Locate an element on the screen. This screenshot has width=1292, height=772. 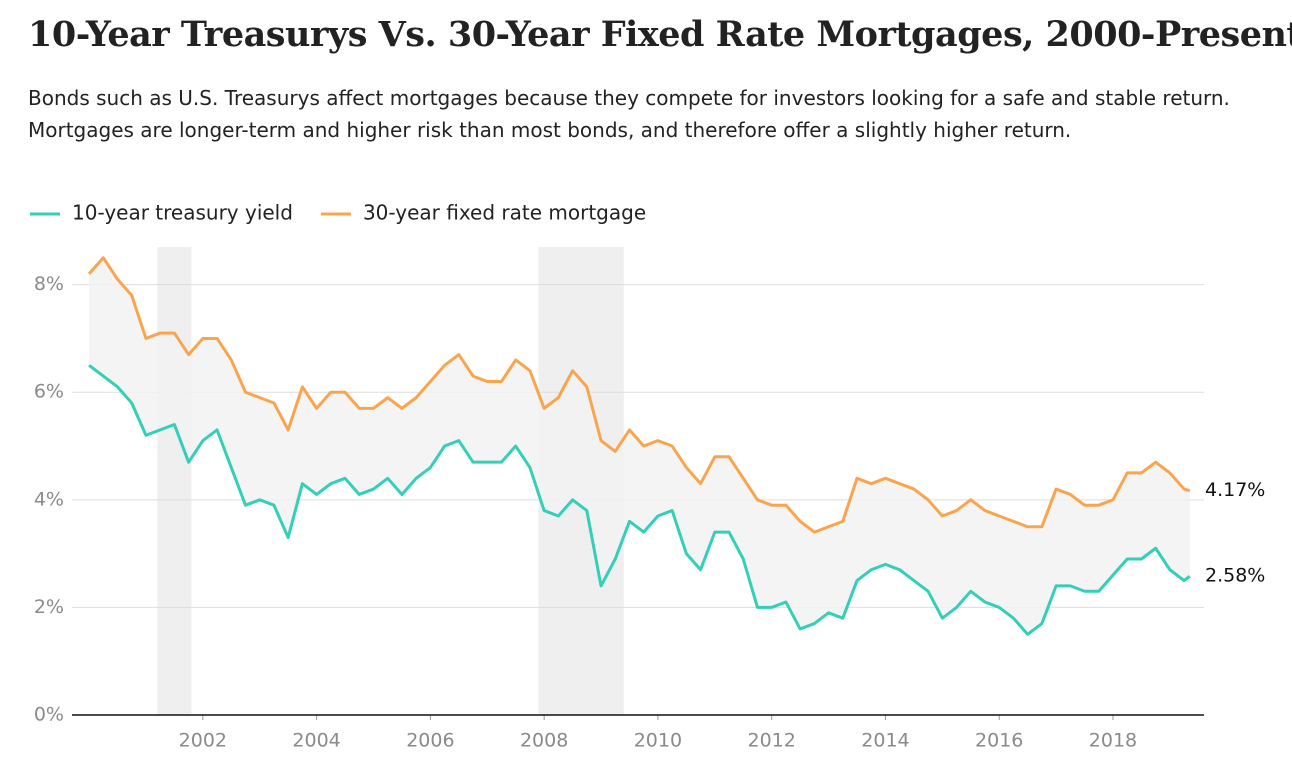
shaded-period is located at coordinates (174, 481).